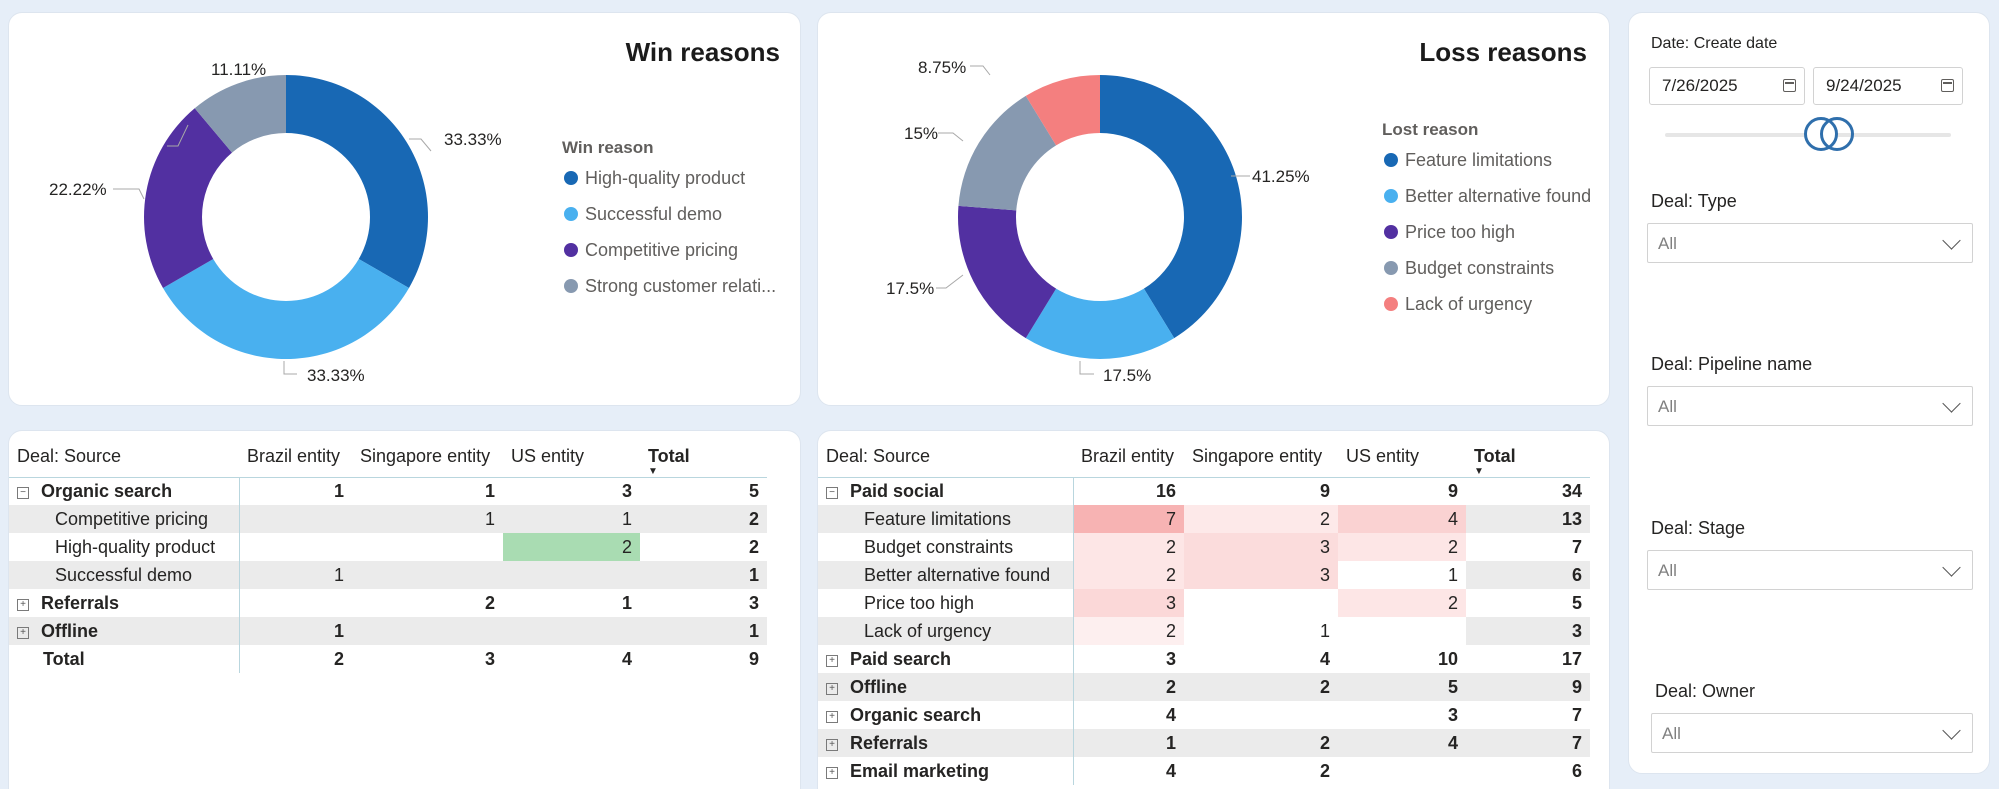 The height and width of the screenshot is (789, 1999). What do you see at coordinates (1478, 160) in the screenshot?
I see `loss-legend-item: Feature limitations` at bounding box center [1478, 160].